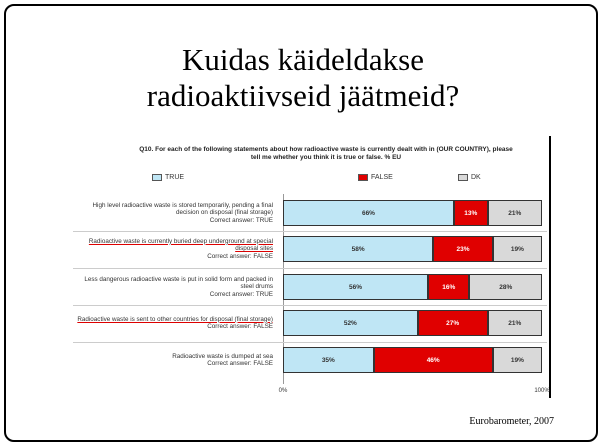 The height and width of the screenshot is (446, 602). What do you see at coordinates (550, 267) in the screenshot?
I see `right-rule` at bounding box center [550, 267].